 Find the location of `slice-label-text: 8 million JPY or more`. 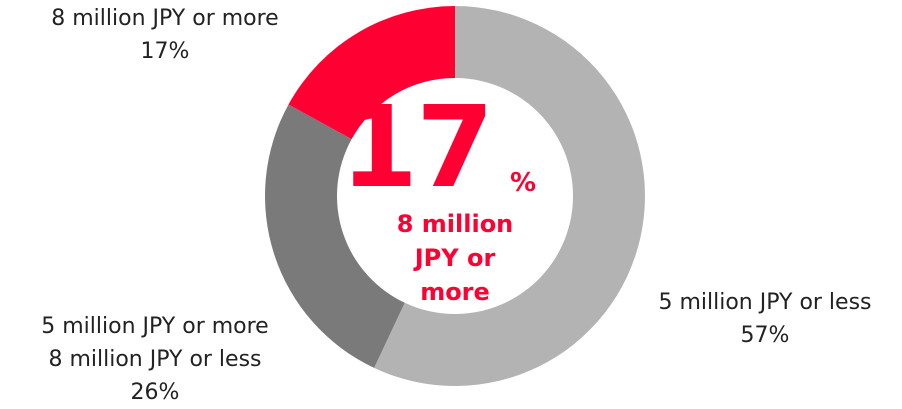

slice-label-text: 8 million JPY or more is located at coordinates (165, 18).